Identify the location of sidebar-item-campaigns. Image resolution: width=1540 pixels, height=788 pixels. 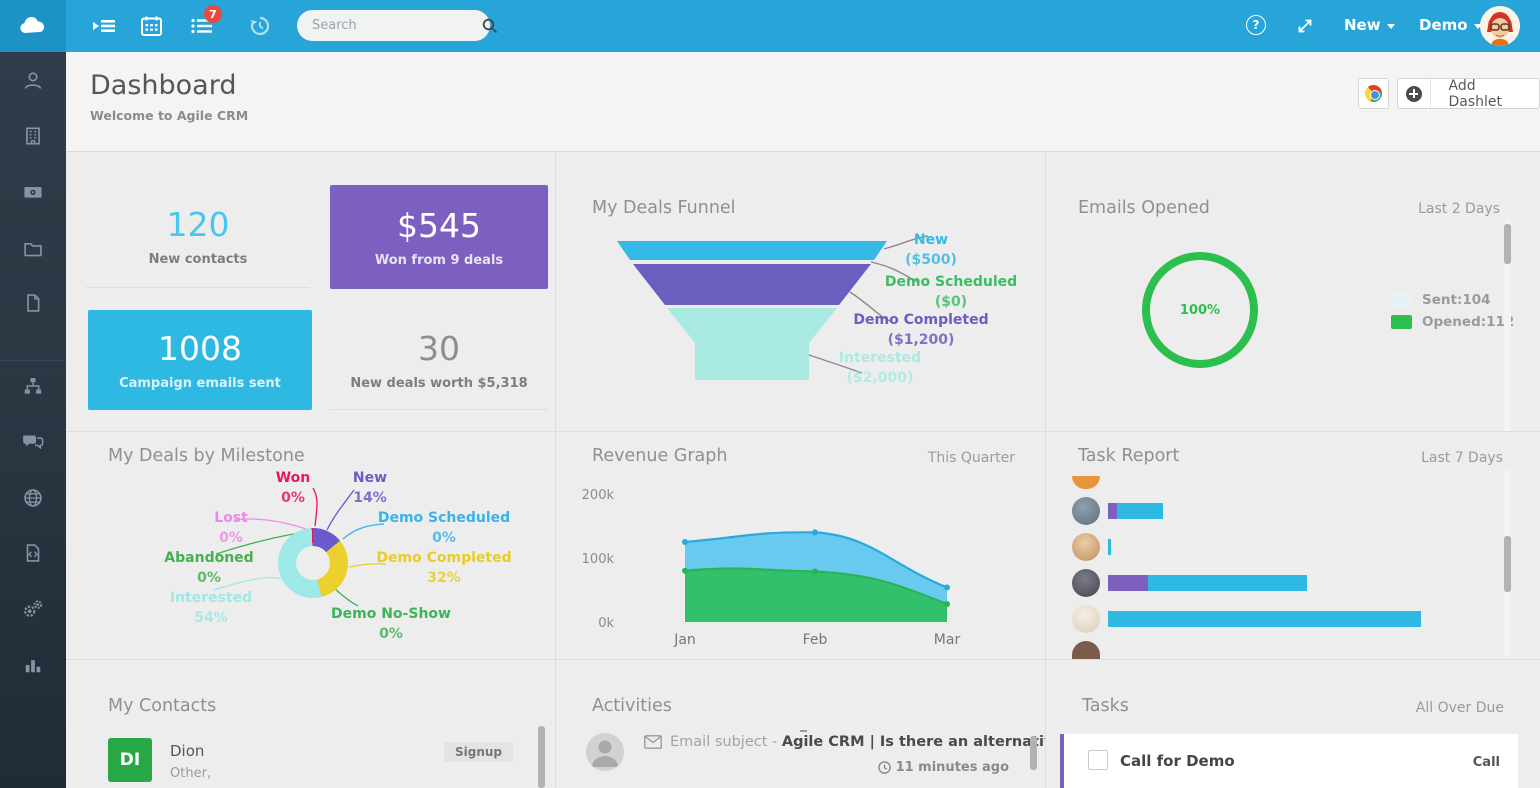
(33, 386).